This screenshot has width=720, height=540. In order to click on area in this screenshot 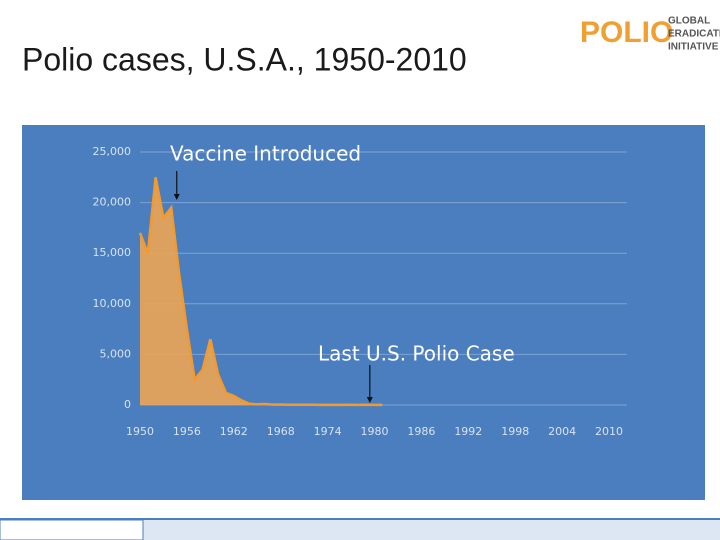, I will do `click(261, 291)`.